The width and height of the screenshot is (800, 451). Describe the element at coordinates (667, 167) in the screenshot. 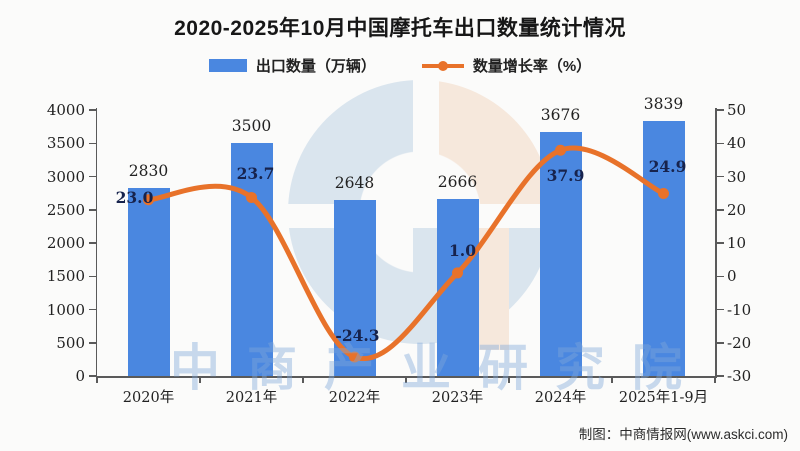

I see `growth-rate-value-label: 24.9` at that location.